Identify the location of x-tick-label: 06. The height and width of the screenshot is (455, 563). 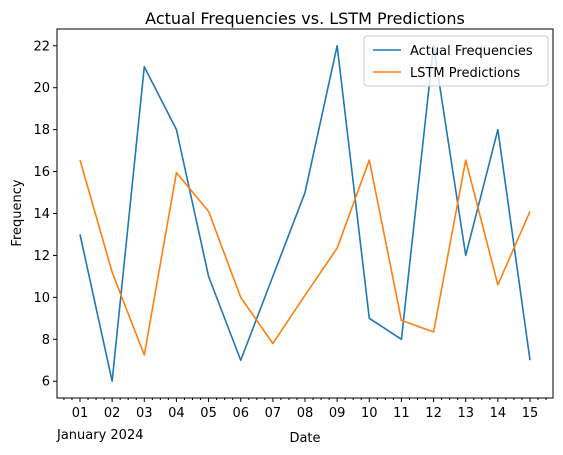
(240, 413).